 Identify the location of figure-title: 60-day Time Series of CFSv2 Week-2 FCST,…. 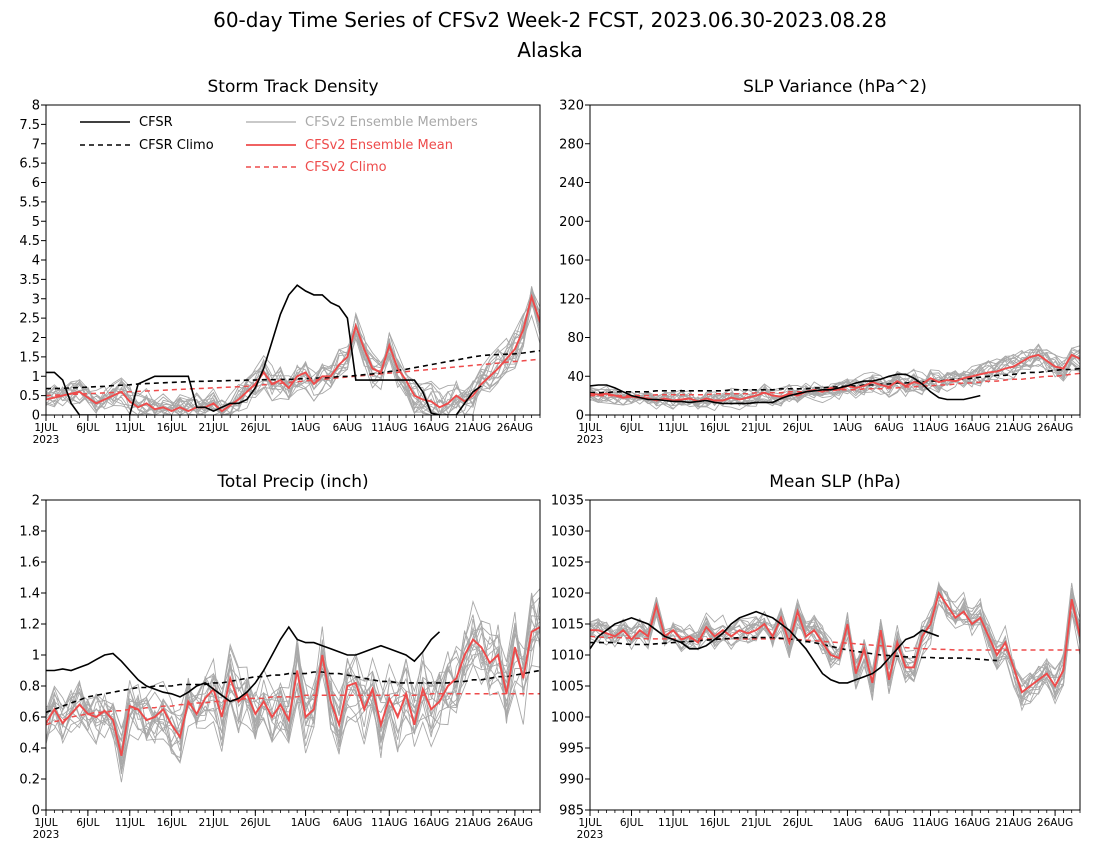
(550, 20).